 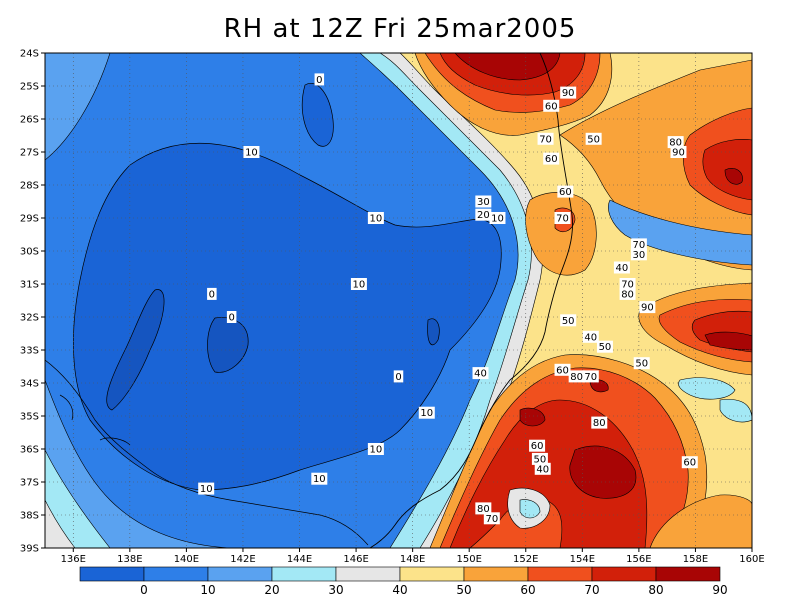 I want to click on lon-tick-label: 140E, so click(x=186, y=559).